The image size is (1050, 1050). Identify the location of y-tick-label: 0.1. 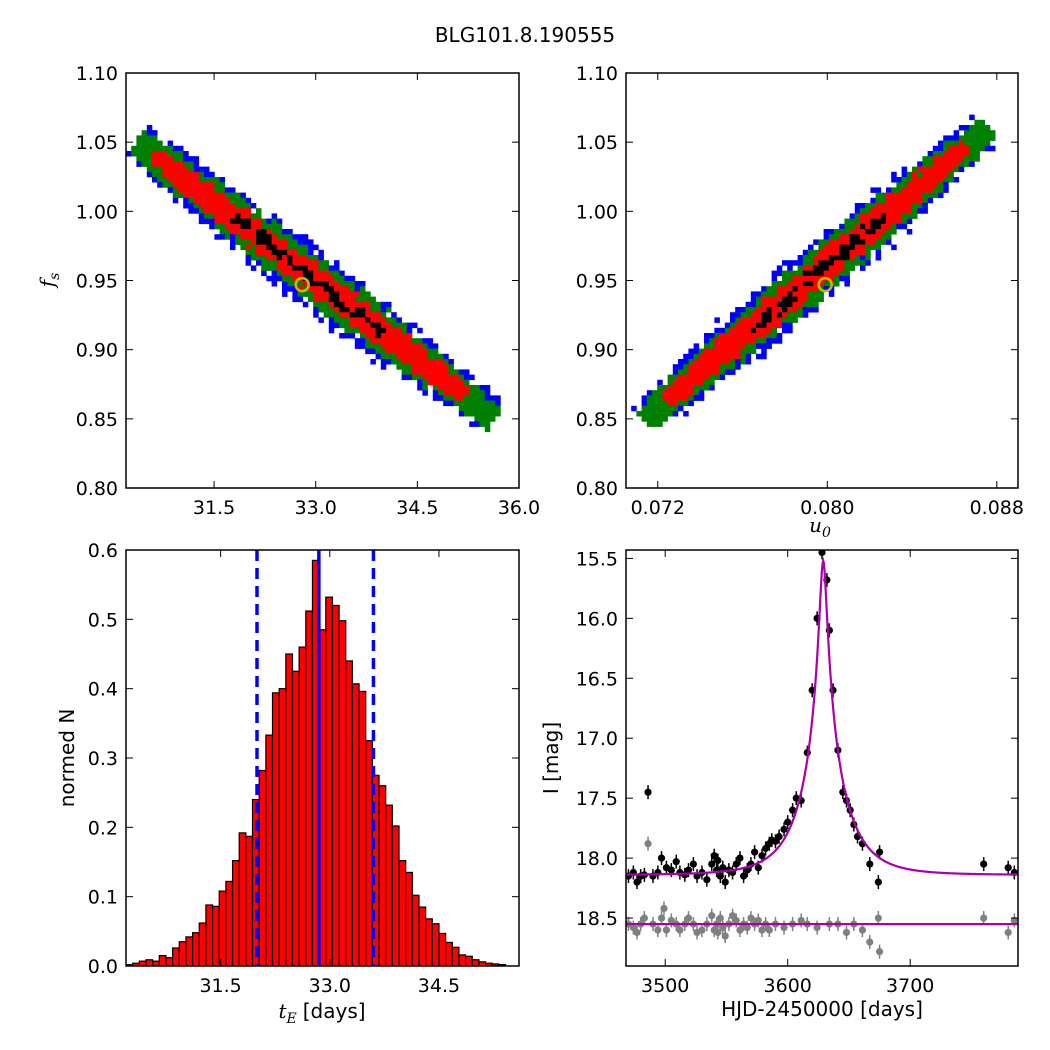
(103, 898).